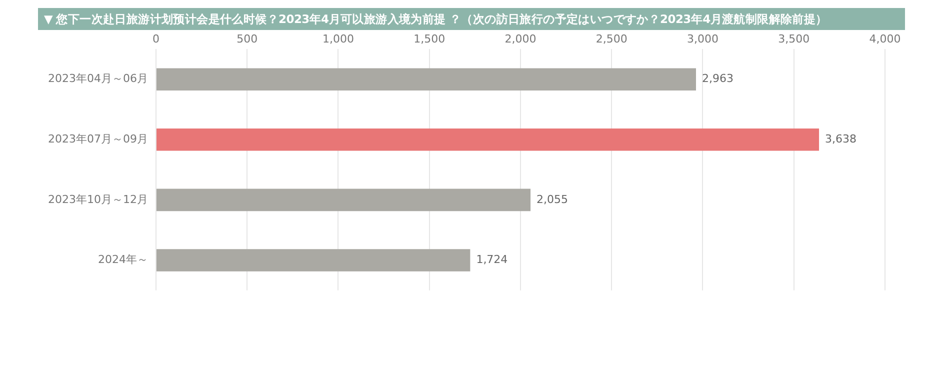  I want to click on y-tick-label: 2023年04月～06月, so click(98, 79).